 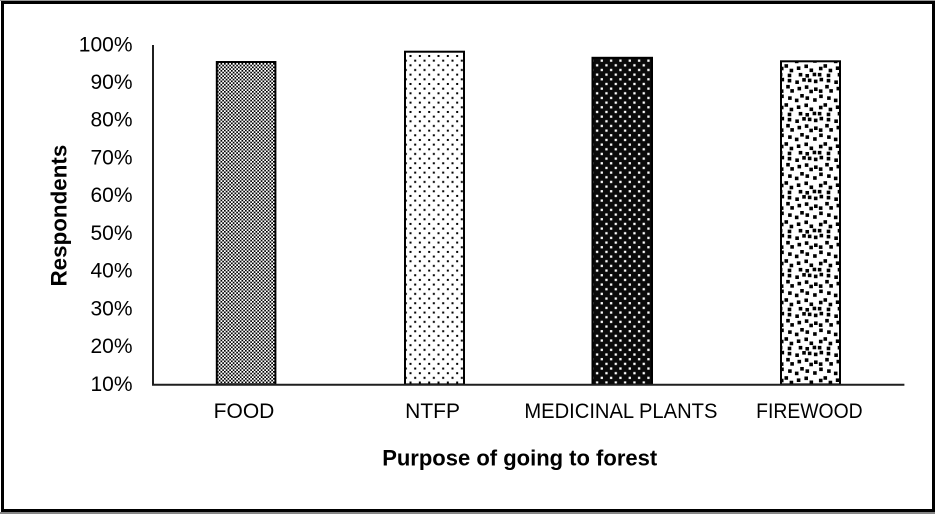 What do you see at coordinates (111, 195) in the screenshot?
I see `svg-text: 60%` at bounding box center [111, 195].